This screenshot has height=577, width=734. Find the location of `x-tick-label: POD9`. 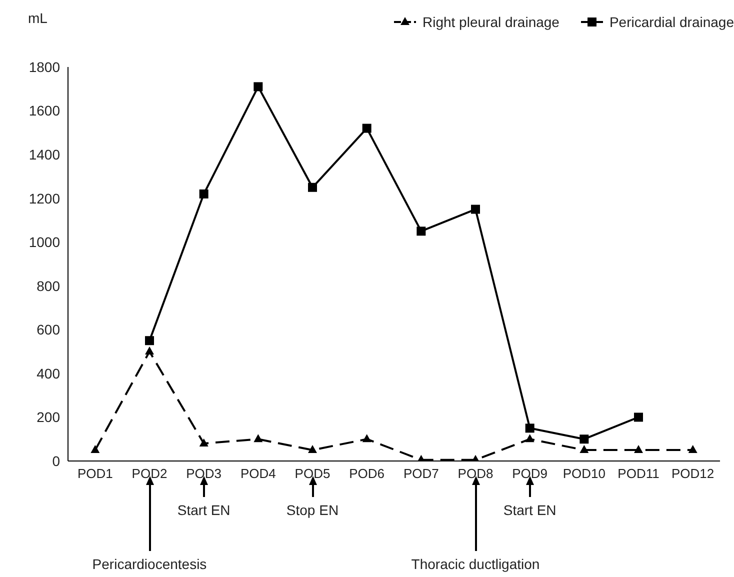

x-tick-label: POD9 is located at coordinates (530, 474).